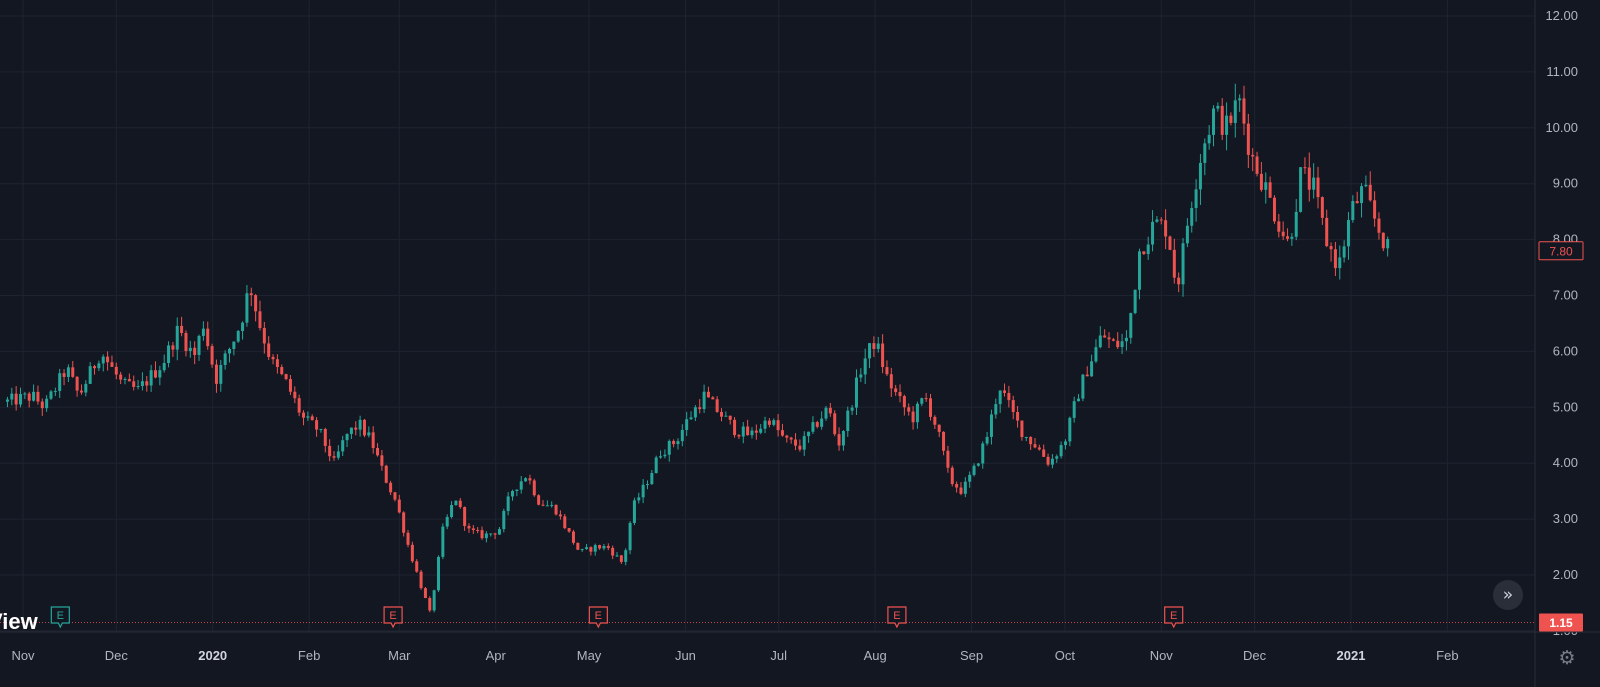  Describe the element at coordinates (399, 655) in the screenshot. I see `x-tick-label: Mar` at that location.